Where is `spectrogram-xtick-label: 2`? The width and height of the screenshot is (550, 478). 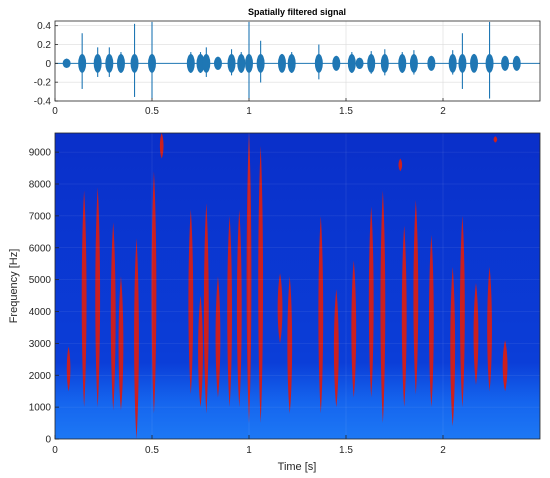 spectrogram-xtick-label: 2 is located at coordinates (443, 450).